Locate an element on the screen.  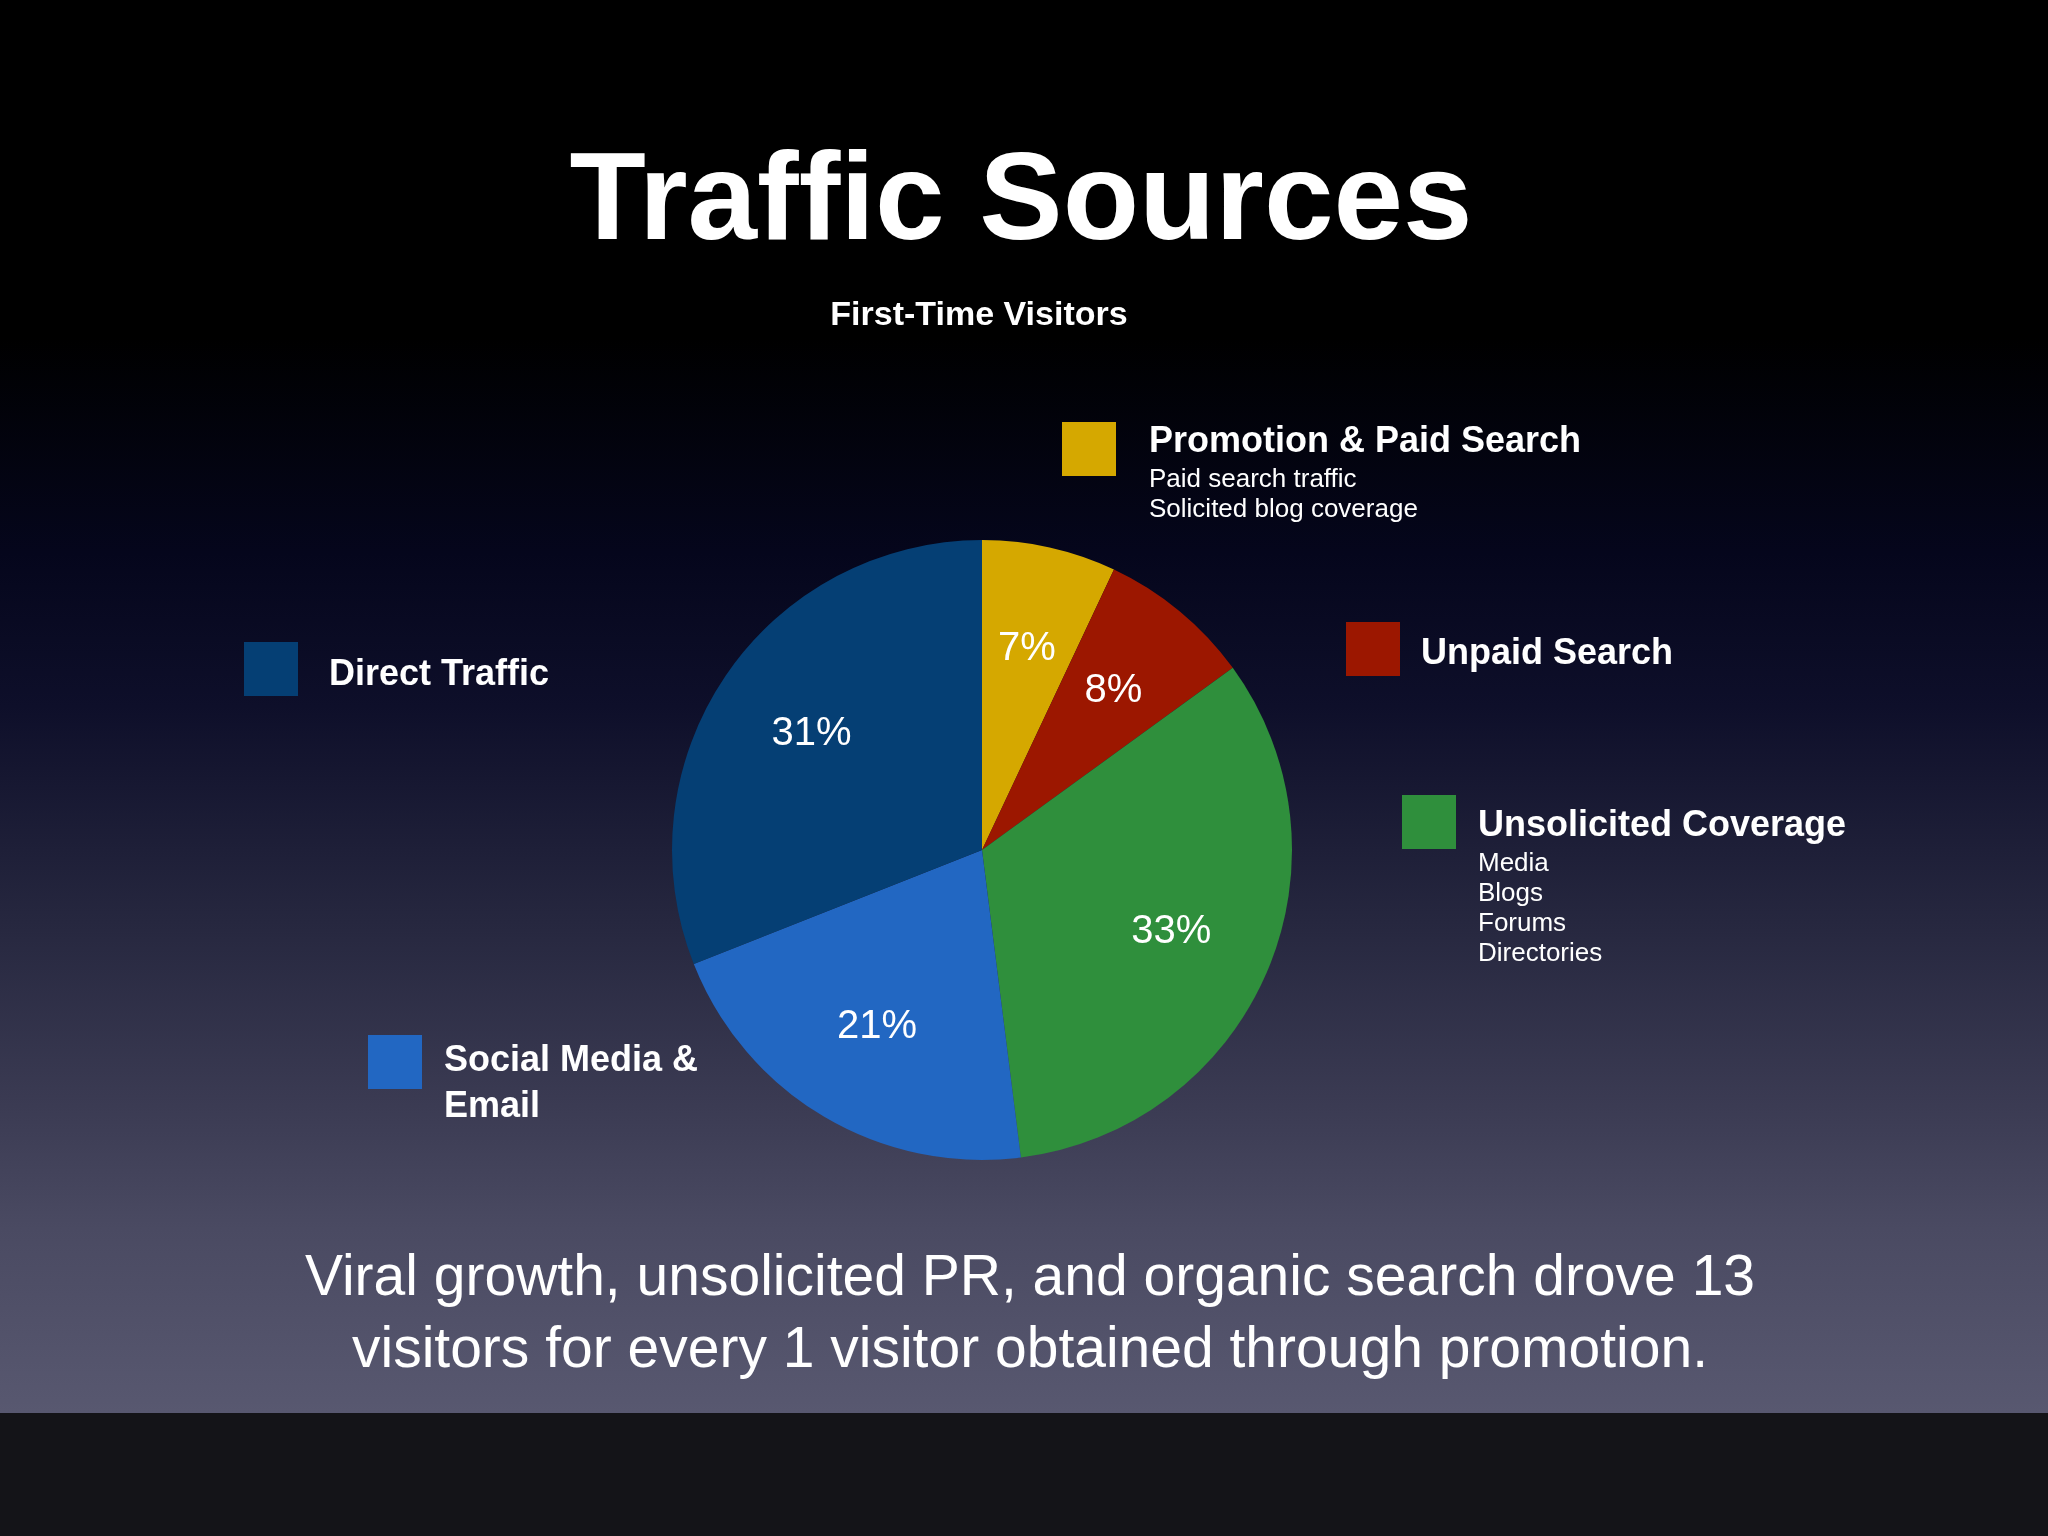
chart-subtitle: First-Time Visitors is located at coordinates (979, 313).